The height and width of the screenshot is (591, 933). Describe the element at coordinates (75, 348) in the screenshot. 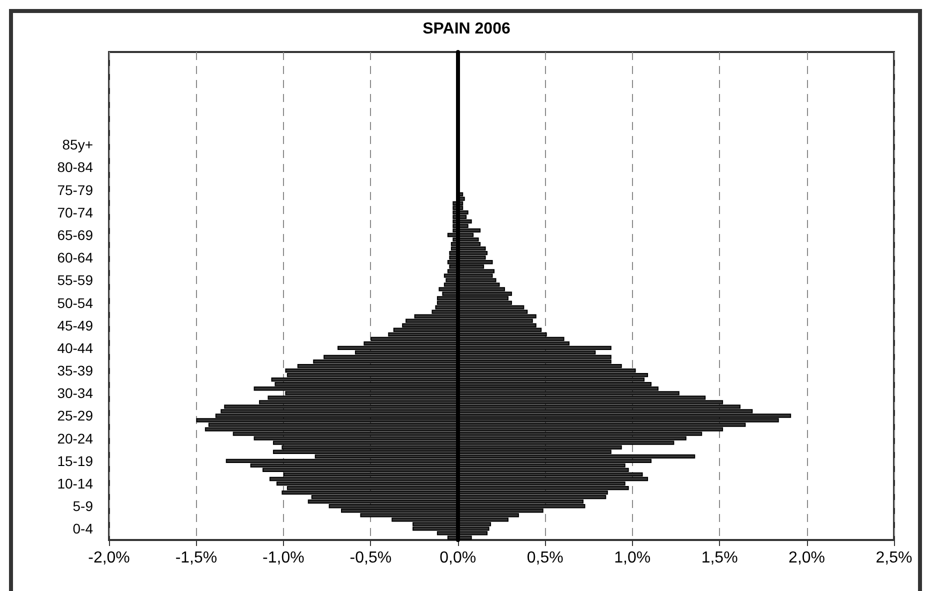

I see `y-tick-label: 40-44` at that location.